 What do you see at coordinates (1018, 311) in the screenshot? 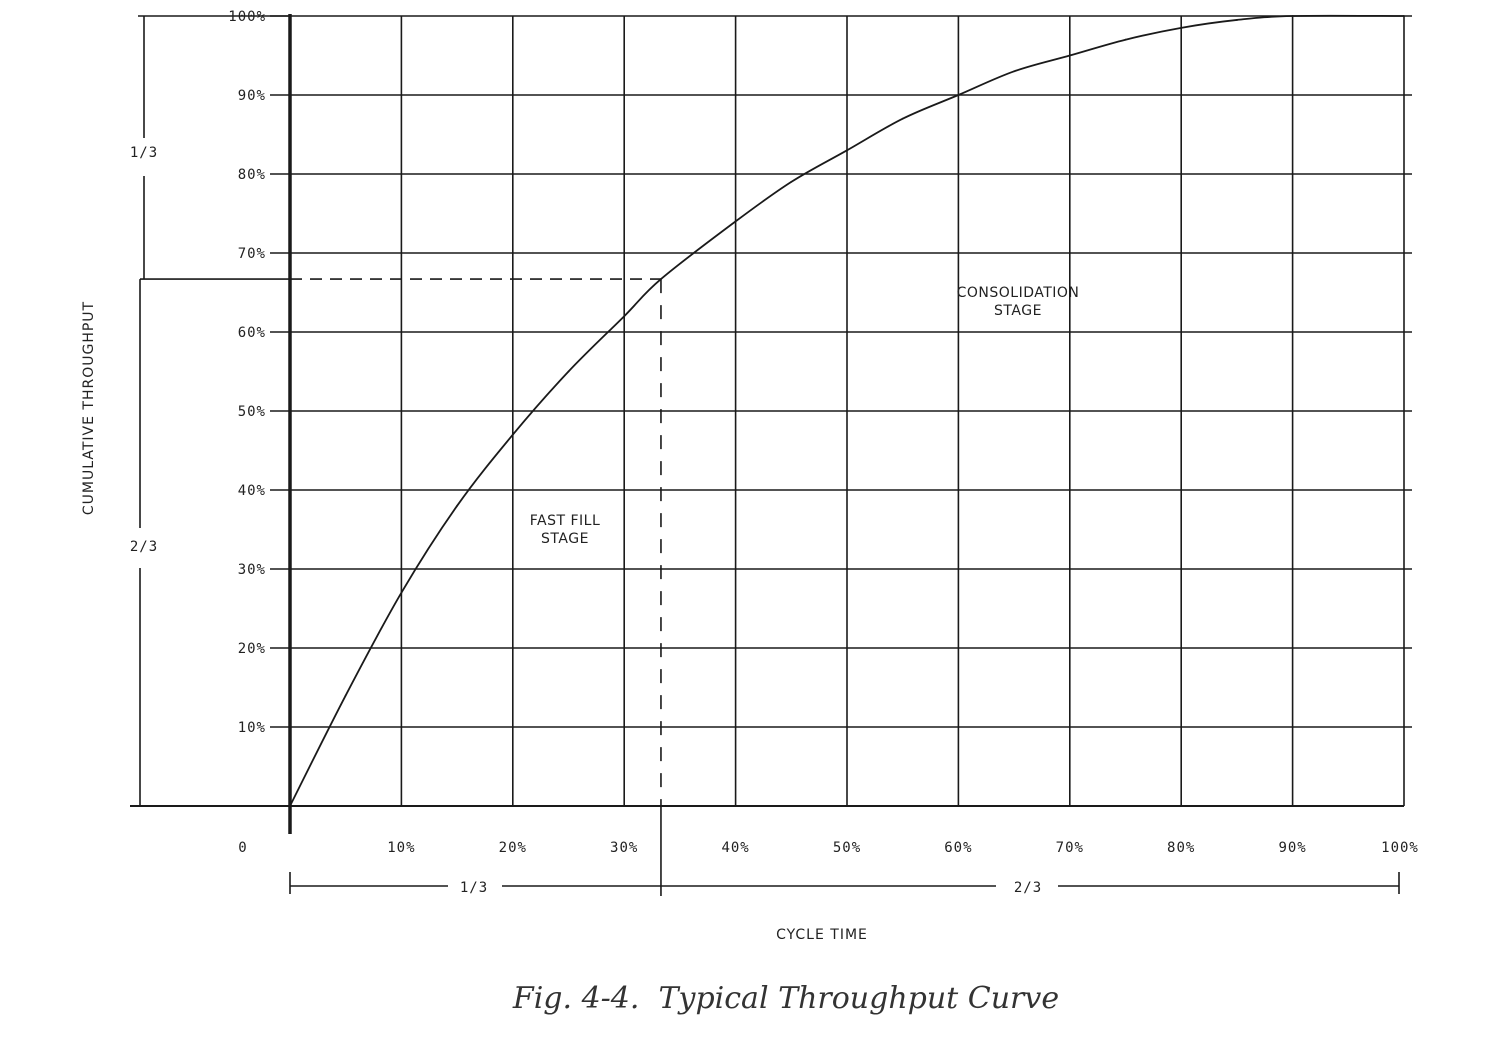
I see `consolidation-label-line2: STAGE` at bounding box center [1018, 311].